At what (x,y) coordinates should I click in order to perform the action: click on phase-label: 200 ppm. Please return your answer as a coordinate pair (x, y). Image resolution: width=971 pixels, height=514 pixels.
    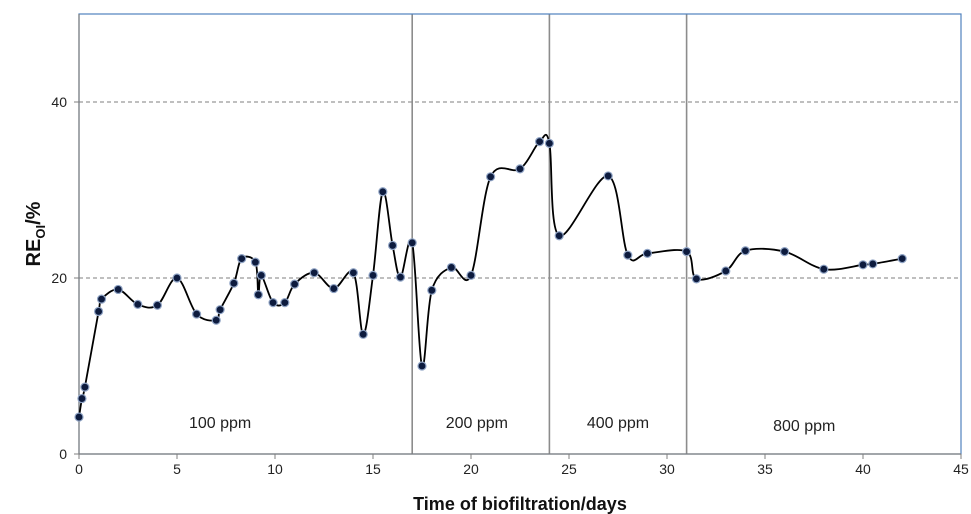
    Looking at the image, I should click on (477, 423).